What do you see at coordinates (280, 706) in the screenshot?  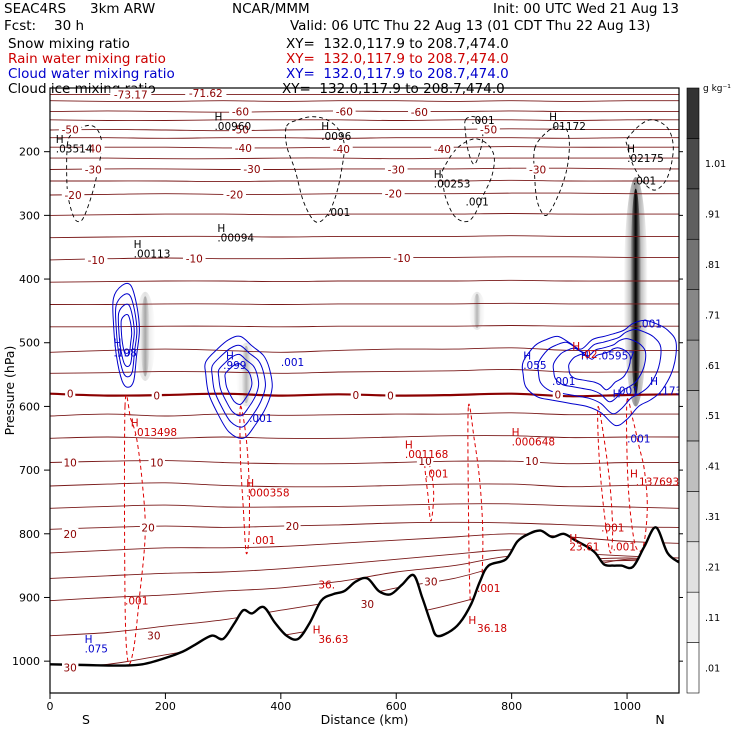 I see `x-tick-label: 400` at bounding box center [280, 706].